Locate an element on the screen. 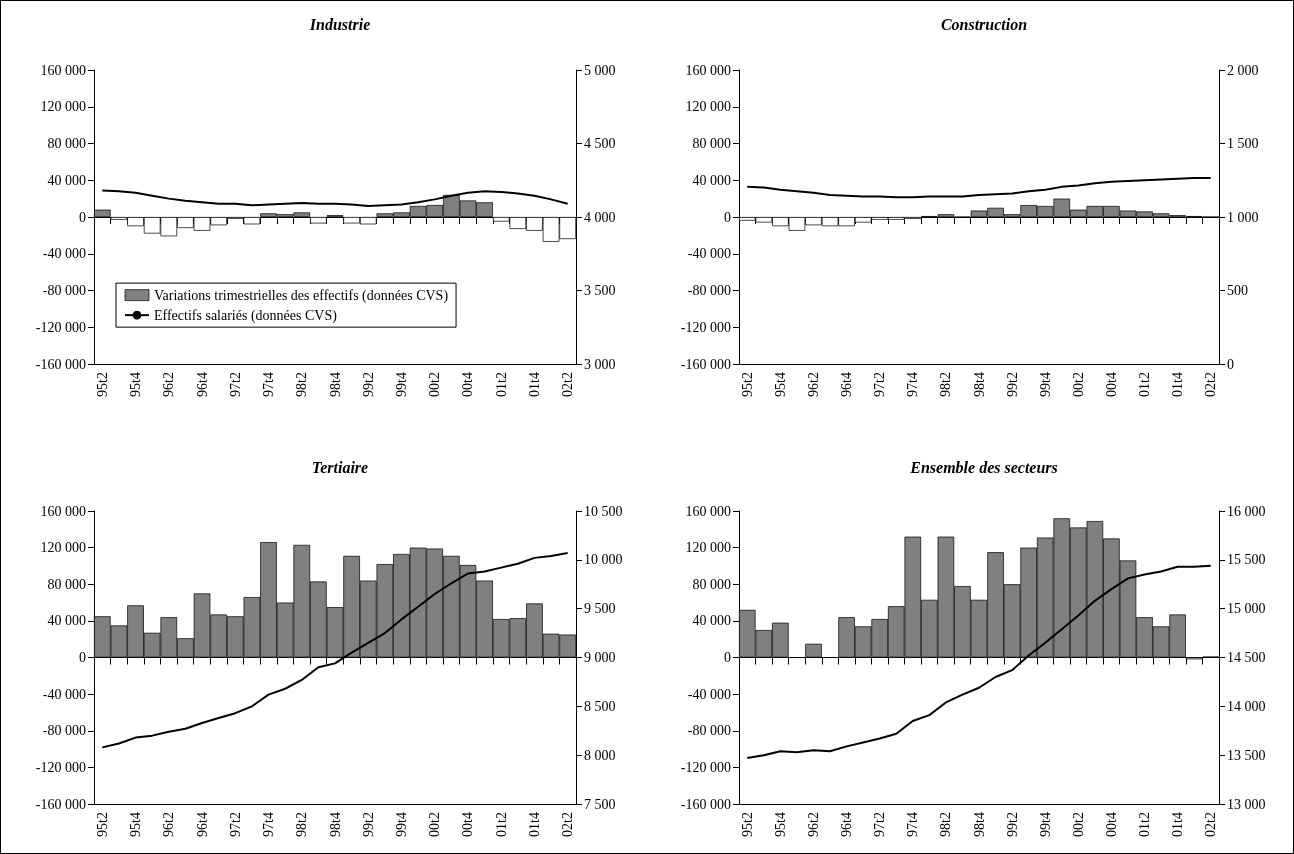 The height and width of the screenshot is (854, 1294). y2-tick-label: 2 000 is located at coordinates (1243, 70).